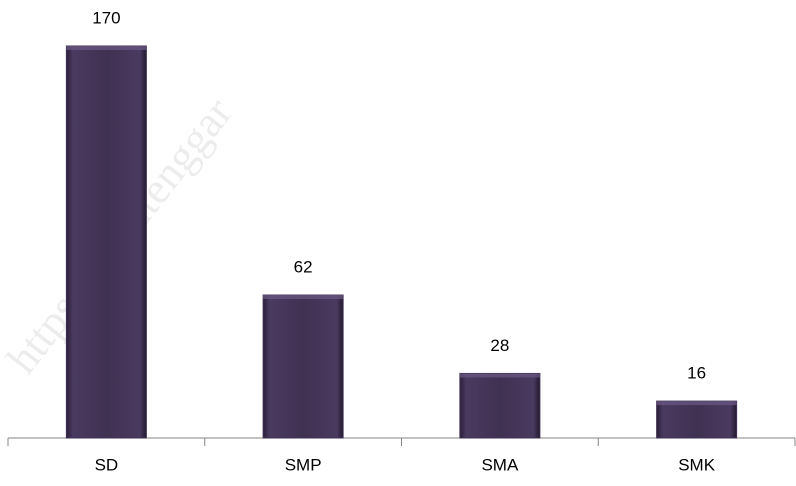 This screenshot has width=796, height=486. Describe the element at coordinates (107, 464) in the screenshot. I see `x-tick-label: SD` at that location.